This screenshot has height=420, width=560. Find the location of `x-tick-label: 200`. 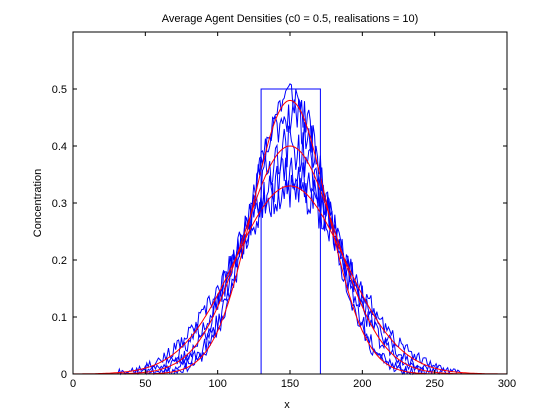

x-tick-label: 200 is located at coordinates (362, 384).